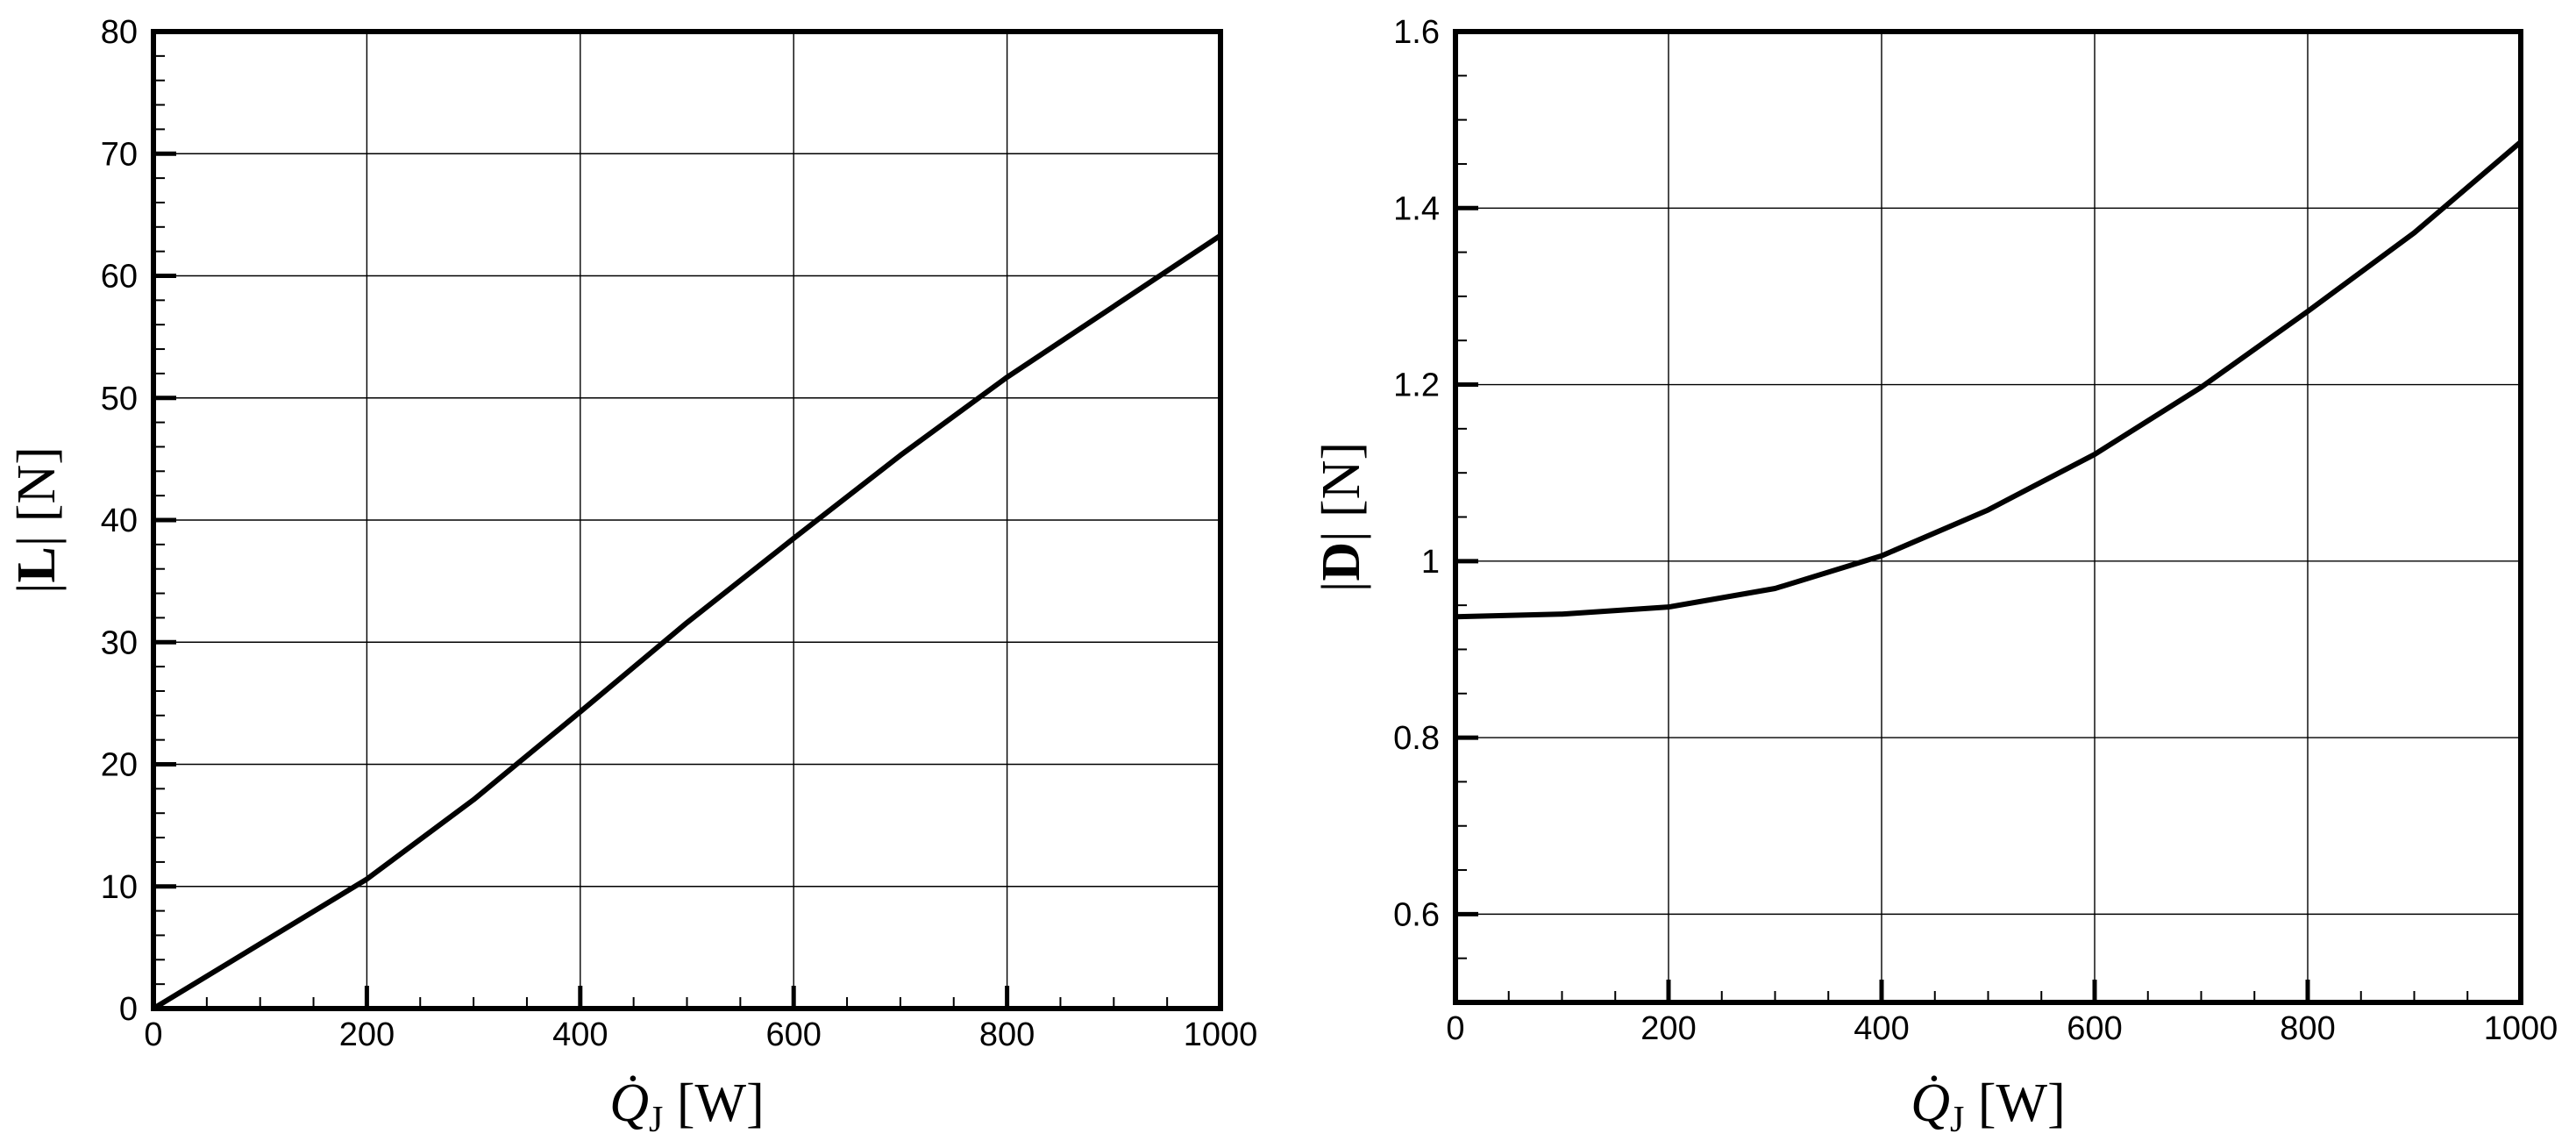 The width and height of the screenshot is (2576, 1148). Describe the element at coordinates (37, 520) in the screenshot. I see `lift-y-axis-title: |L| [N]` at that location.